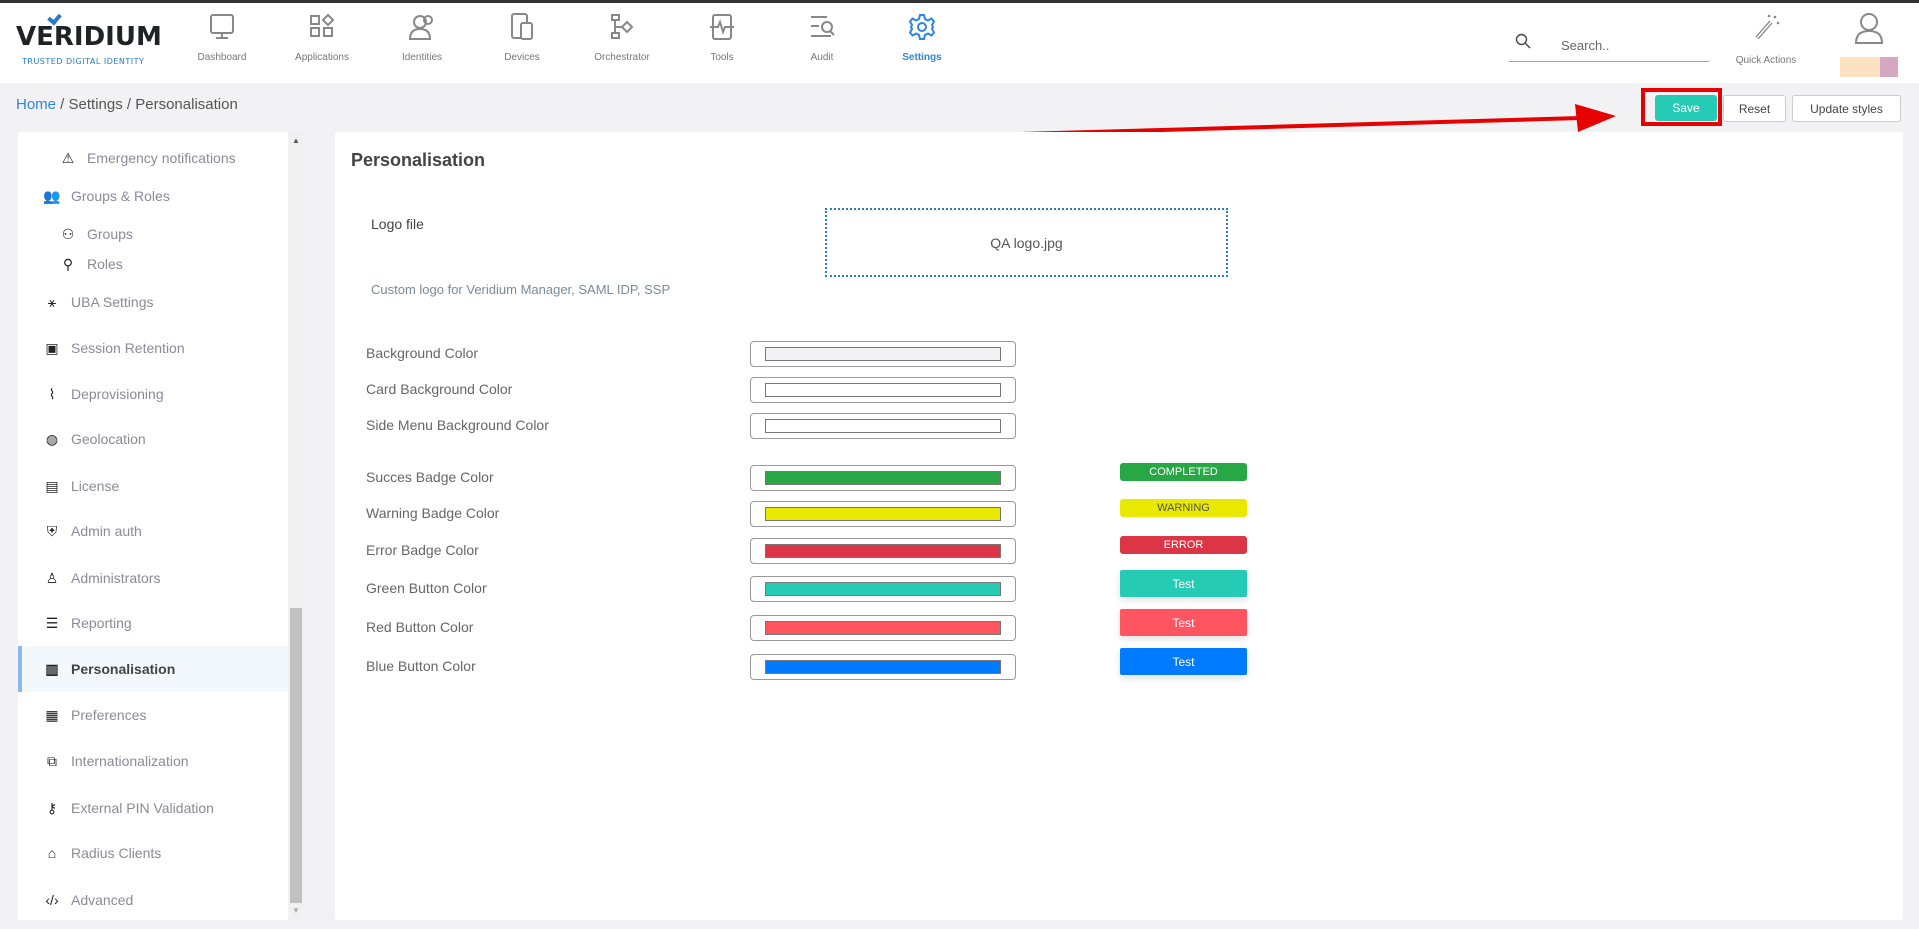 Image resolution: width=1919 pixels, height=929 pixels. Describe the element at coordinates (153, 486) in the screenshot. I see `sidebar-item-license: ▤ License` at that location.